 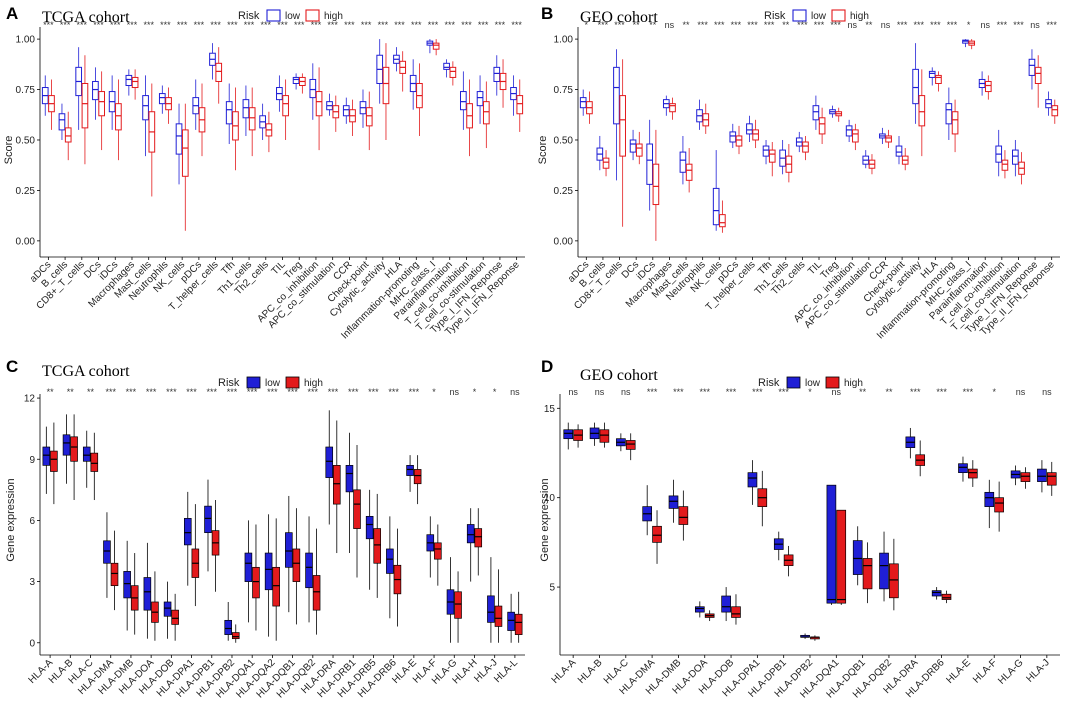 I want to click on panel-letter-b: B, so click(x=547, y=13).